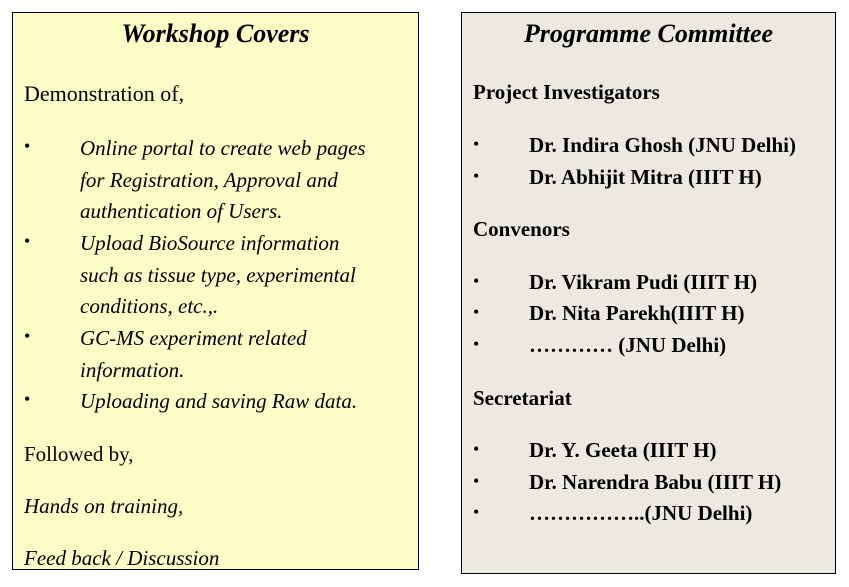 This screenshot has height=587, width=849. What do you see at coordinates (149, 306) in the screenshot?
I see `list-item-line: conditions, etc.,.` at bounding box center [149, 306].